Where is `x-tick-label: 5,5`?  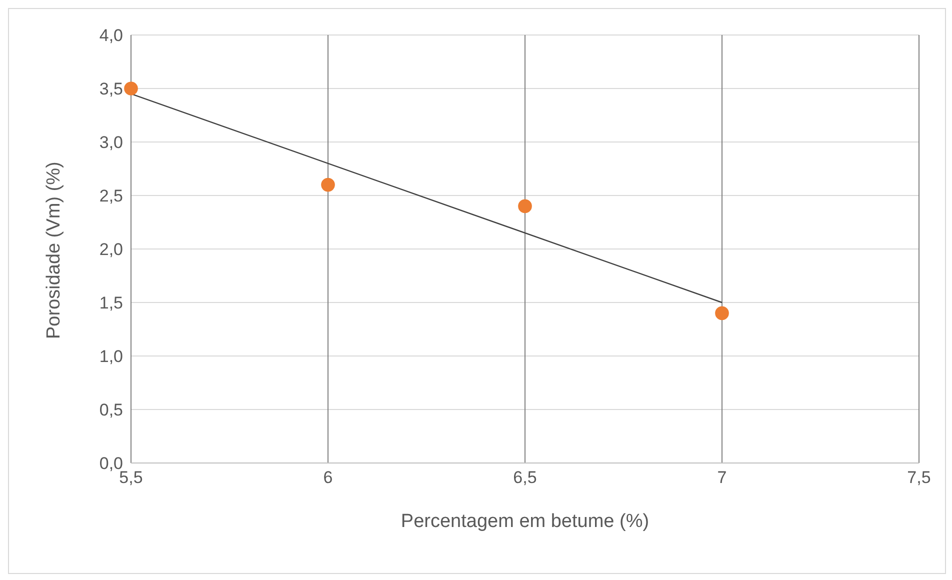 x-tick-label: 5,5 is located at coordinates (131, 478).